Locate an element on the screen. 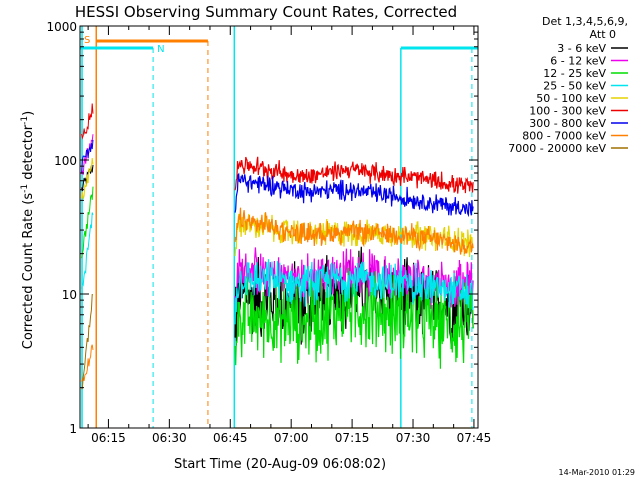 The width and height of the screenshot is (640, 480). annotation-n: N is located at coordinates (160, 49).